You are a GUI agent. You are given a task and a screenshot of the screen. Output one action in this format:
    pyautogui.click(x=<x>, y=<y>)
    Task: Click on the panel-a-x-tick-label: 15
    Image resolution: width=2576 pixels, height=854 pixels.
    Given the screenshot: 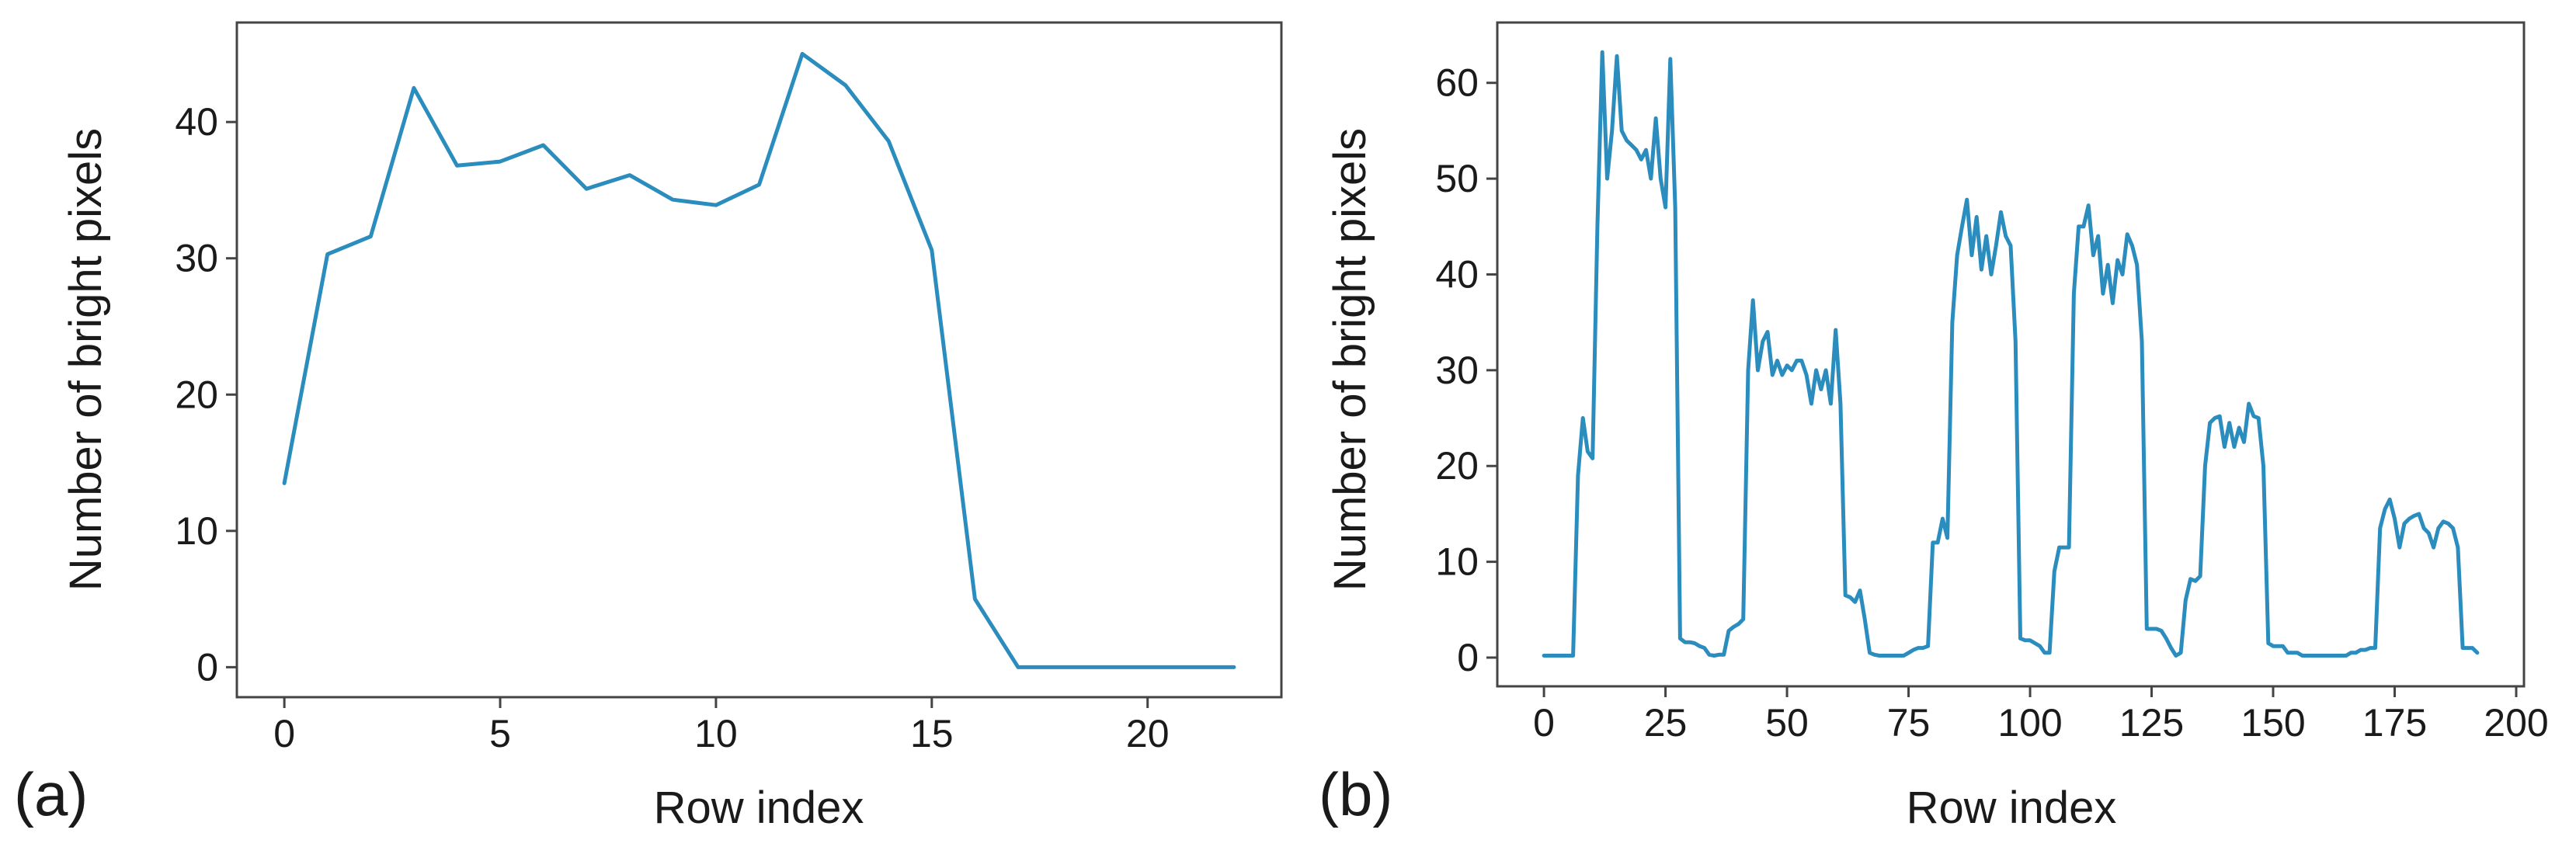 What is the action you would take?
    pyautogui.click(x=932, y=734)
    